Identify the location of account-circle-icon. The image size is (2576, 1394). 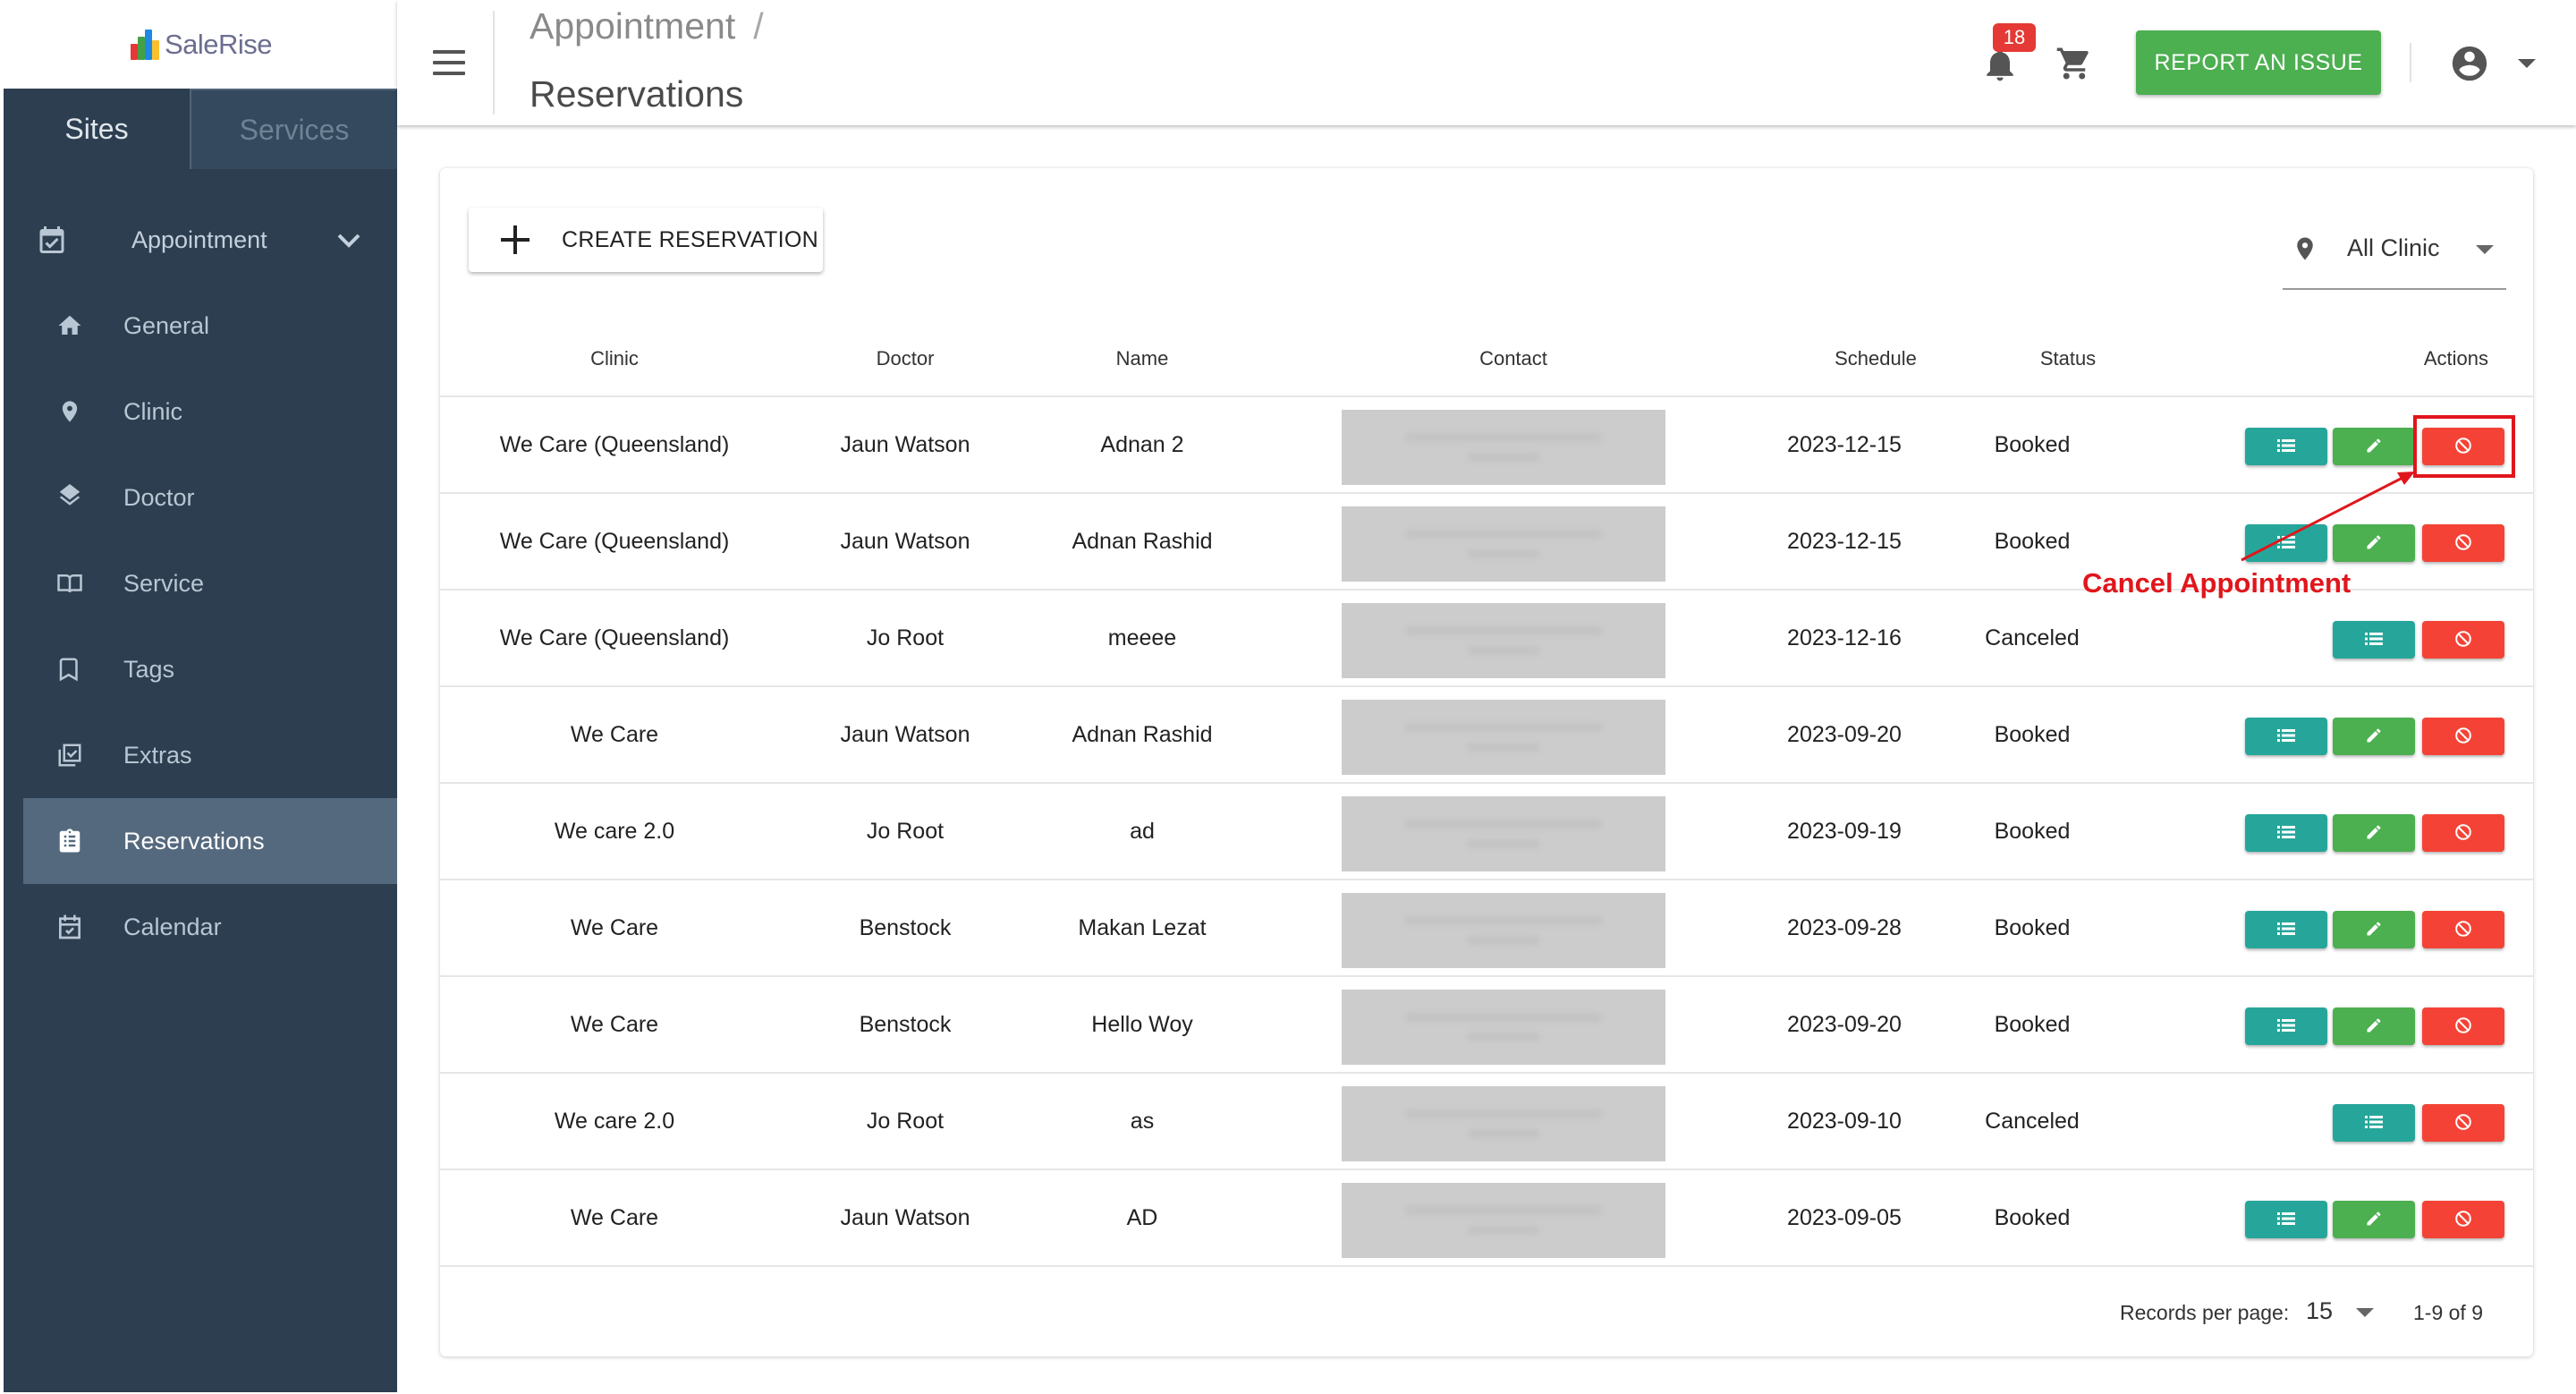
(2469, 63).